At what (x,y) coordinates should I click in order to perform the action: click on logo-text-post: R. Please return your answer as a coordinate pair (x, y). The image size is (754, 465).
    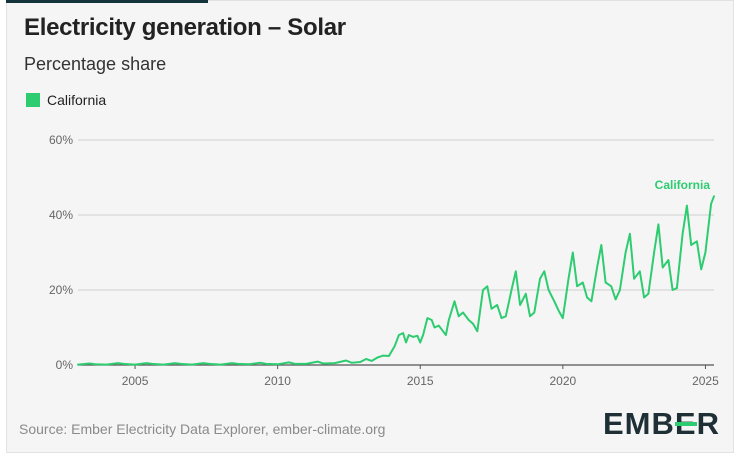
    Looking at the image, I should click on (708, 423).